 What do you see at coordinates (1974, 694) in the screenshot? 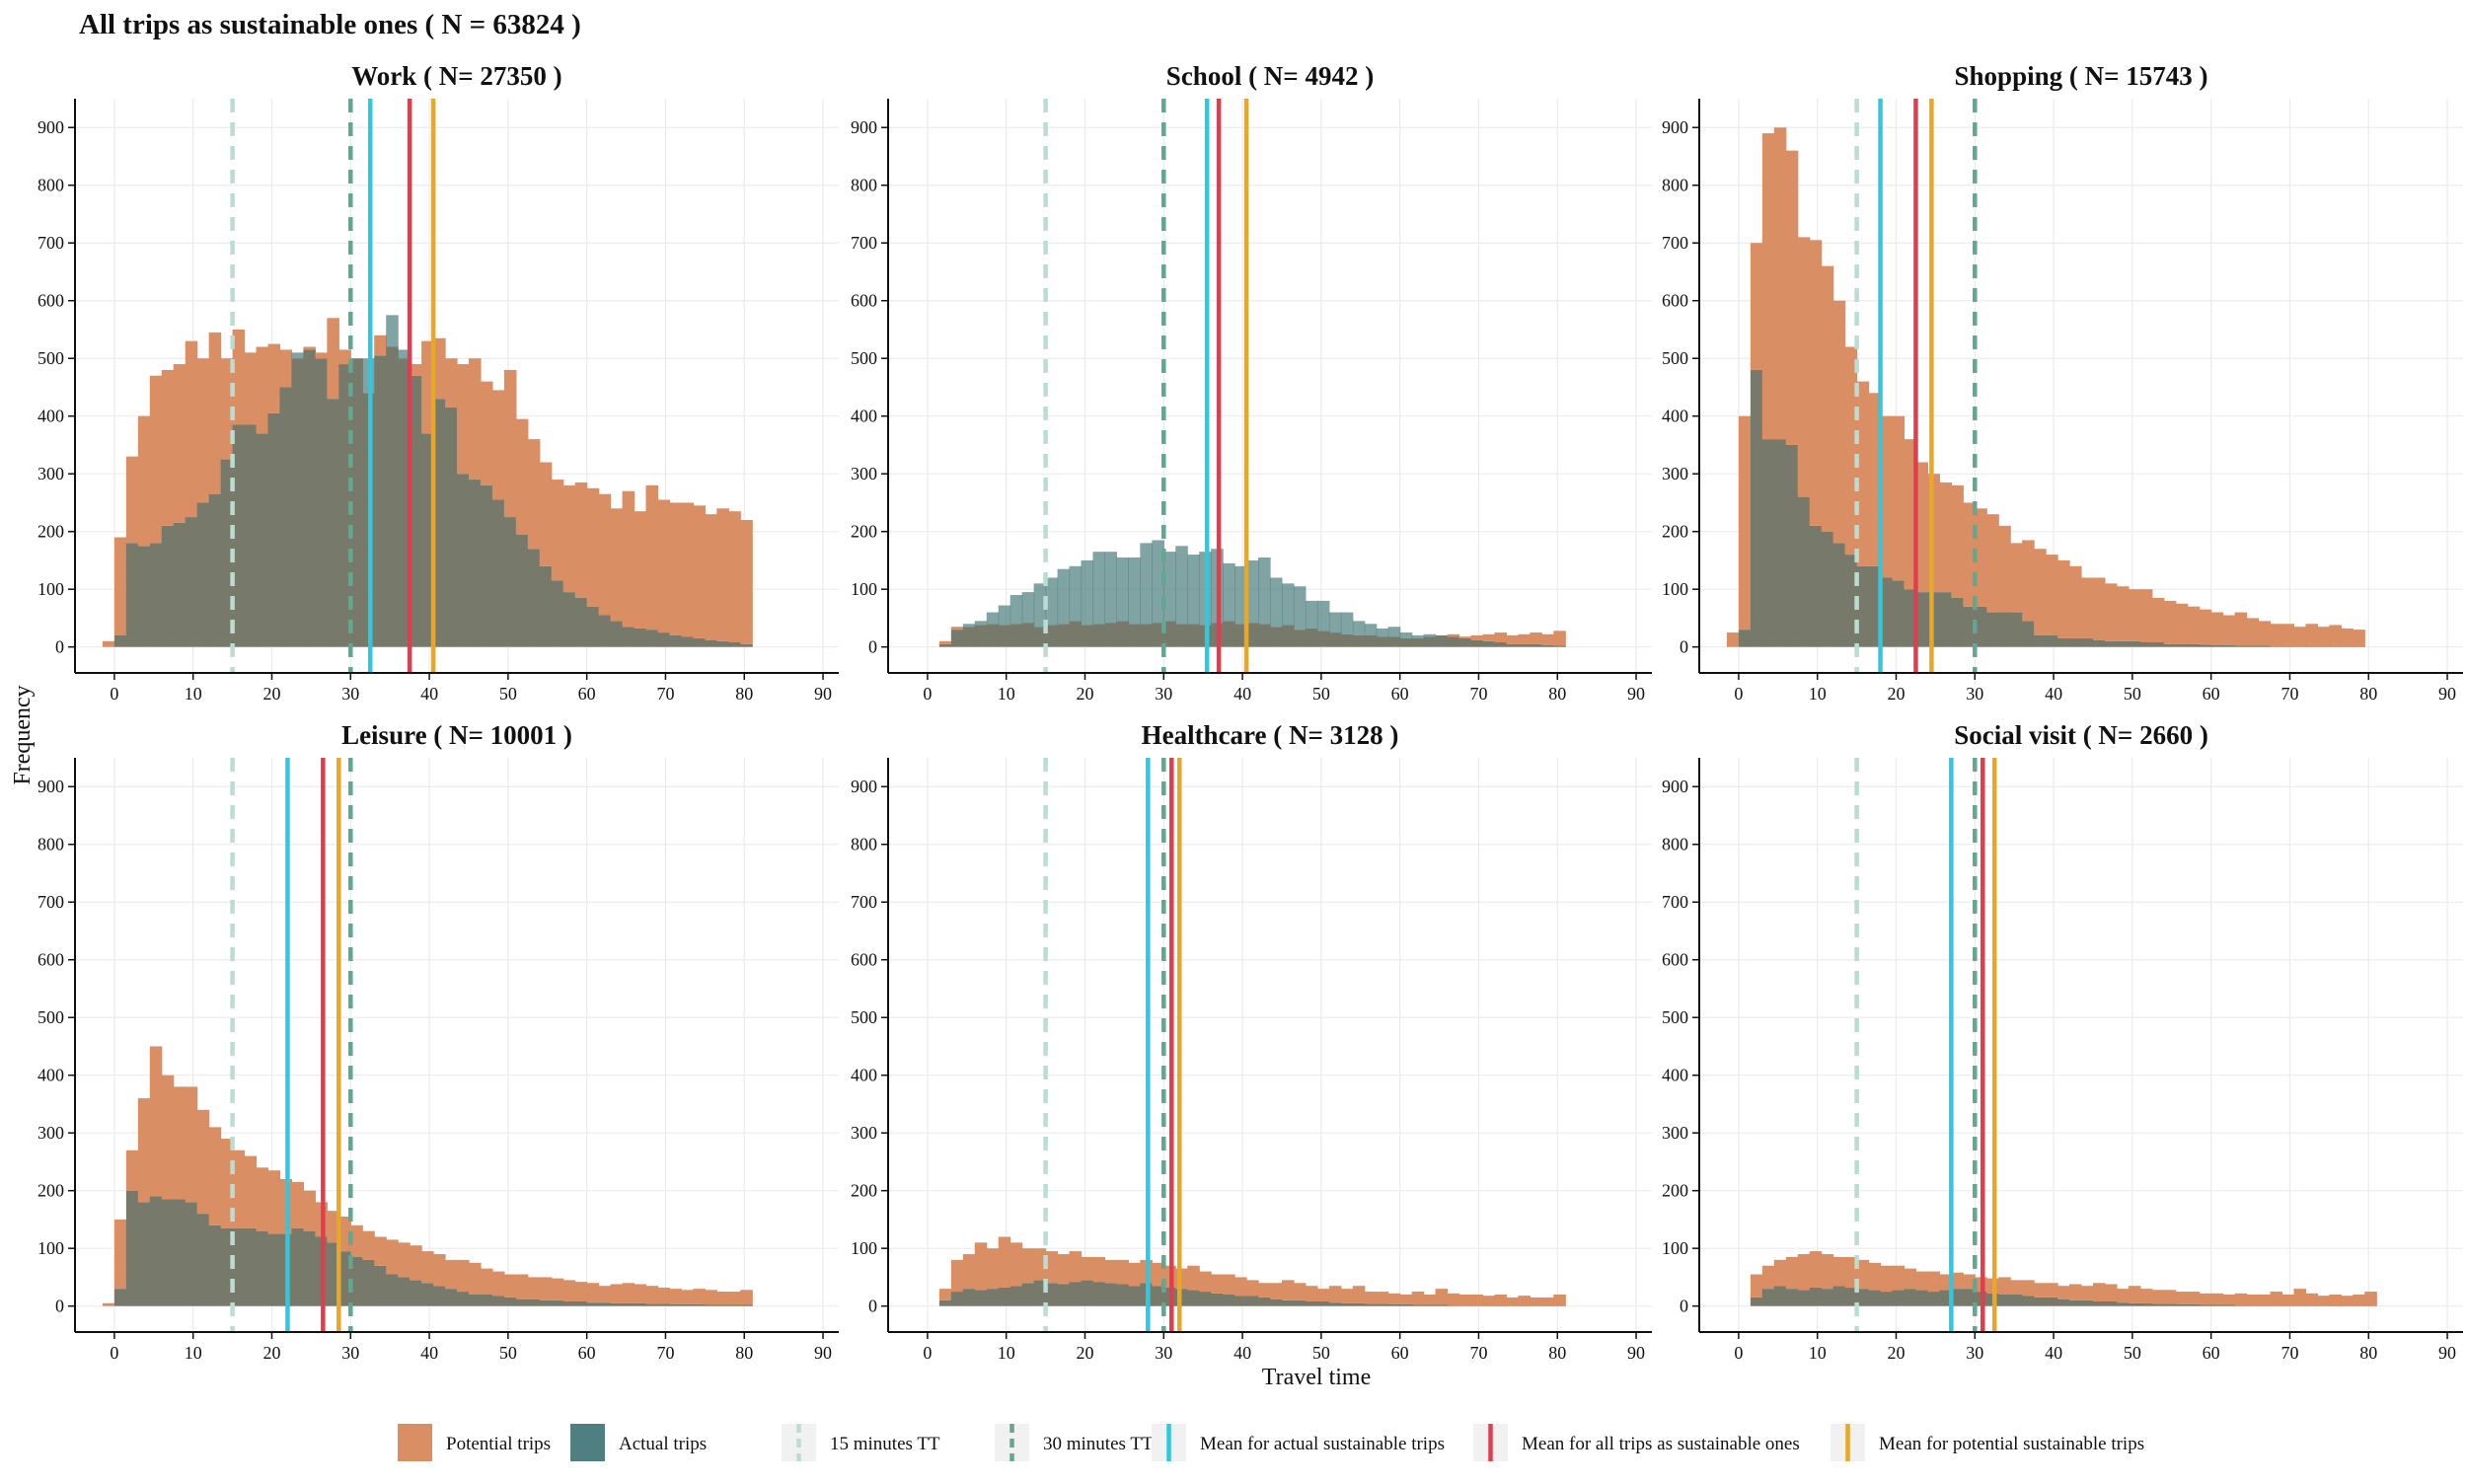
I see `x-tick-label: 30` at bounding box center [1974, 694].